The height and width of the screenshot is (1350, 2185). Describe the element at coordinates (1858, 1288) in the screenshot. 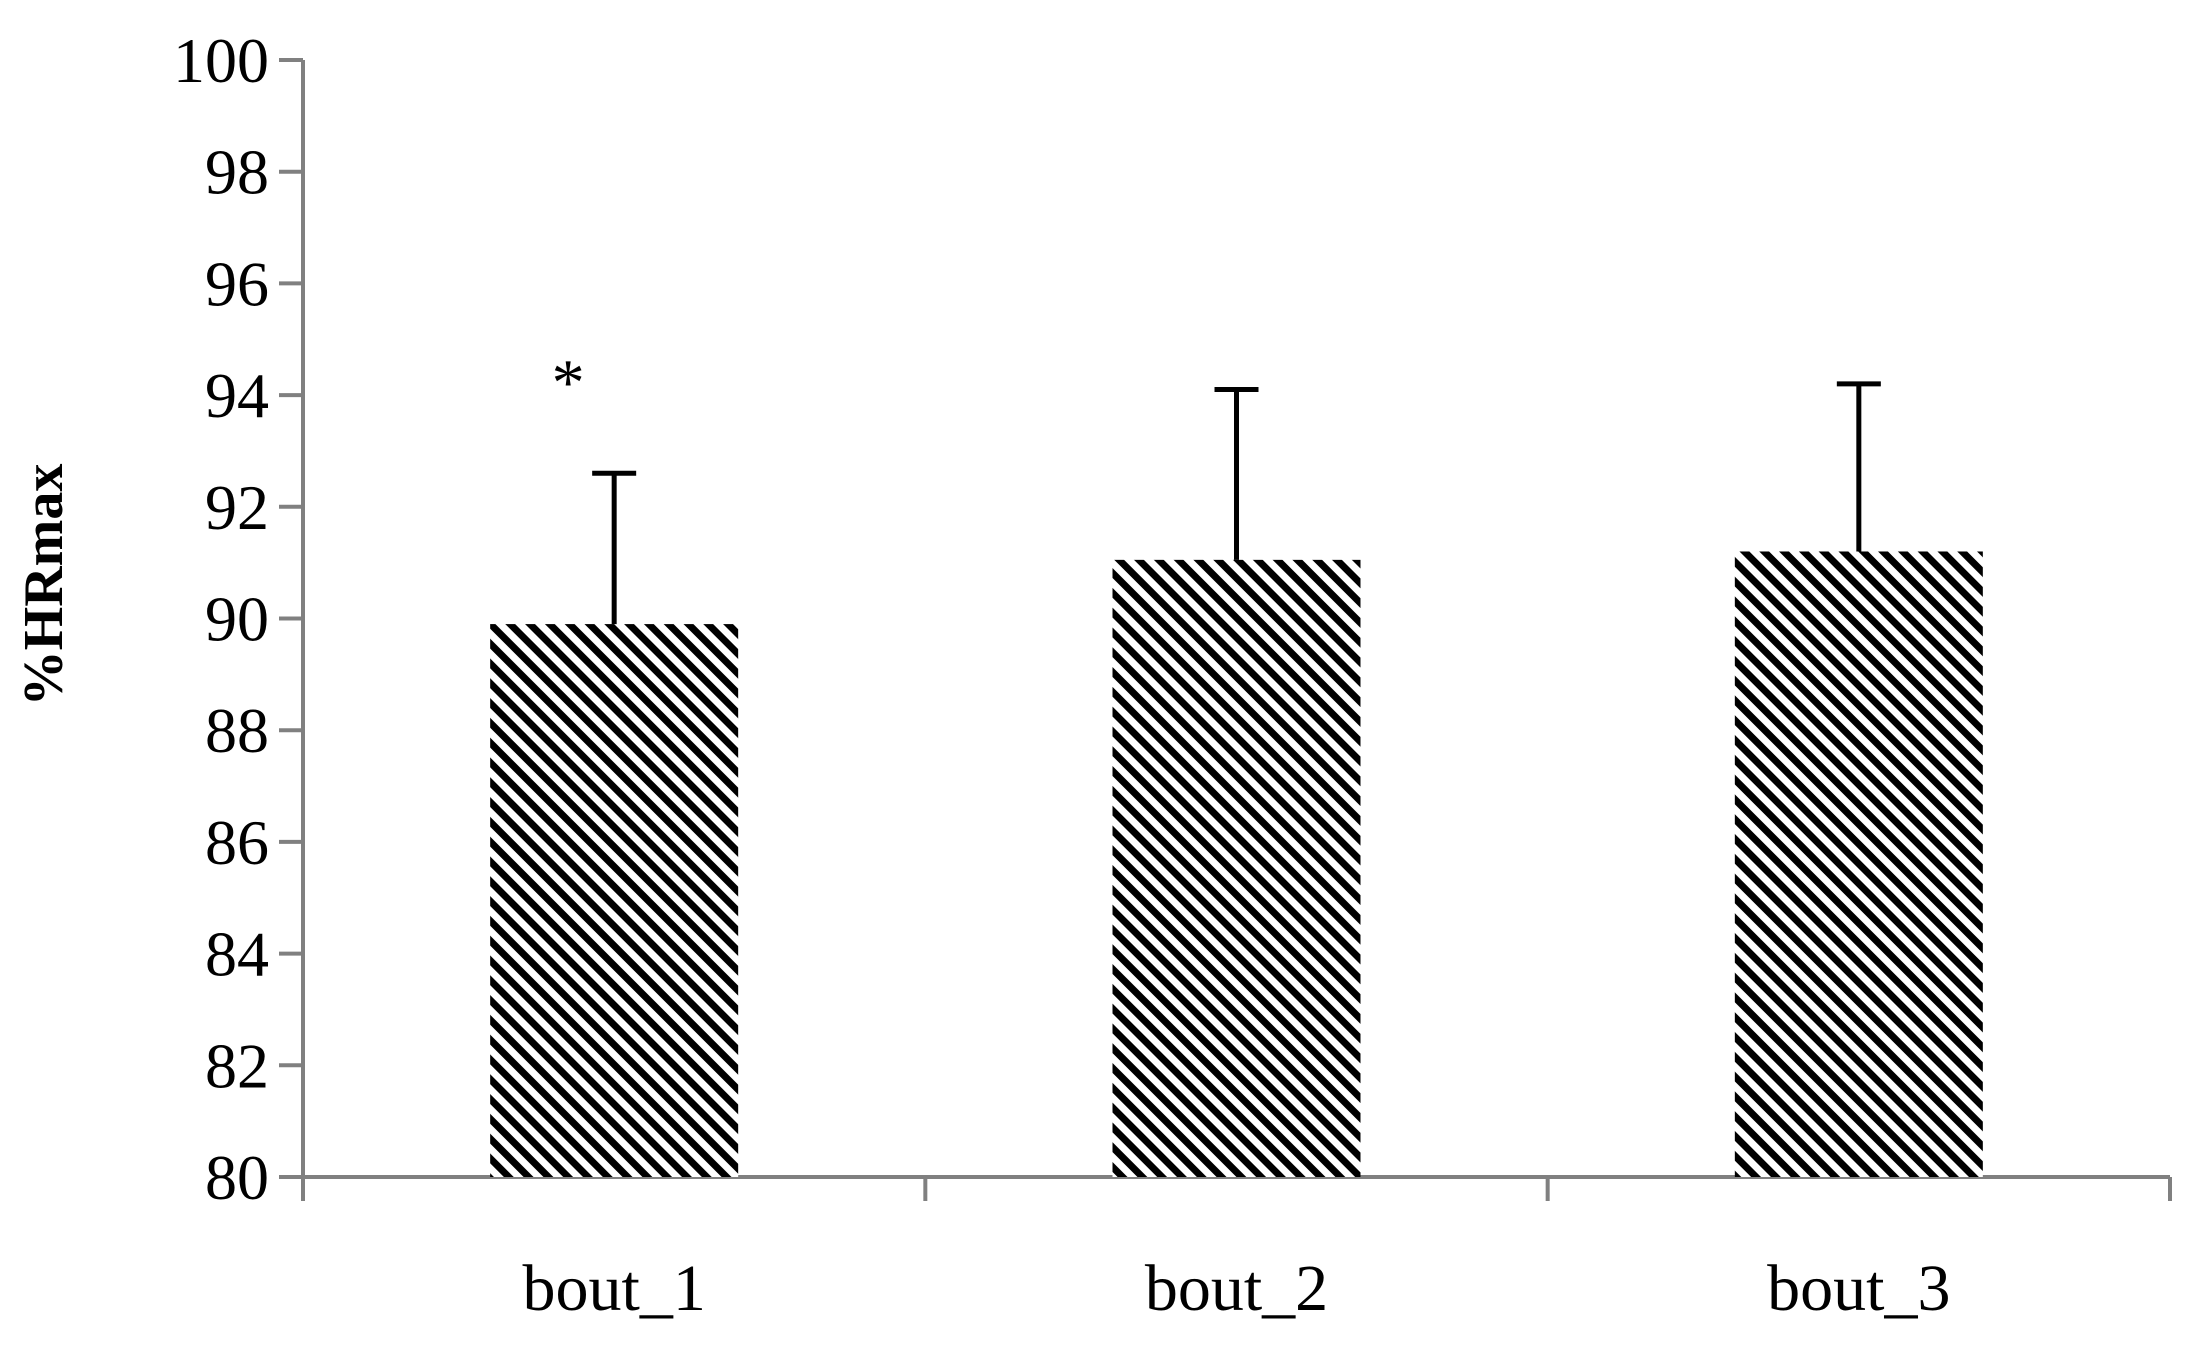

I see `x-tick-label-bout_3: bout_3` at that location.